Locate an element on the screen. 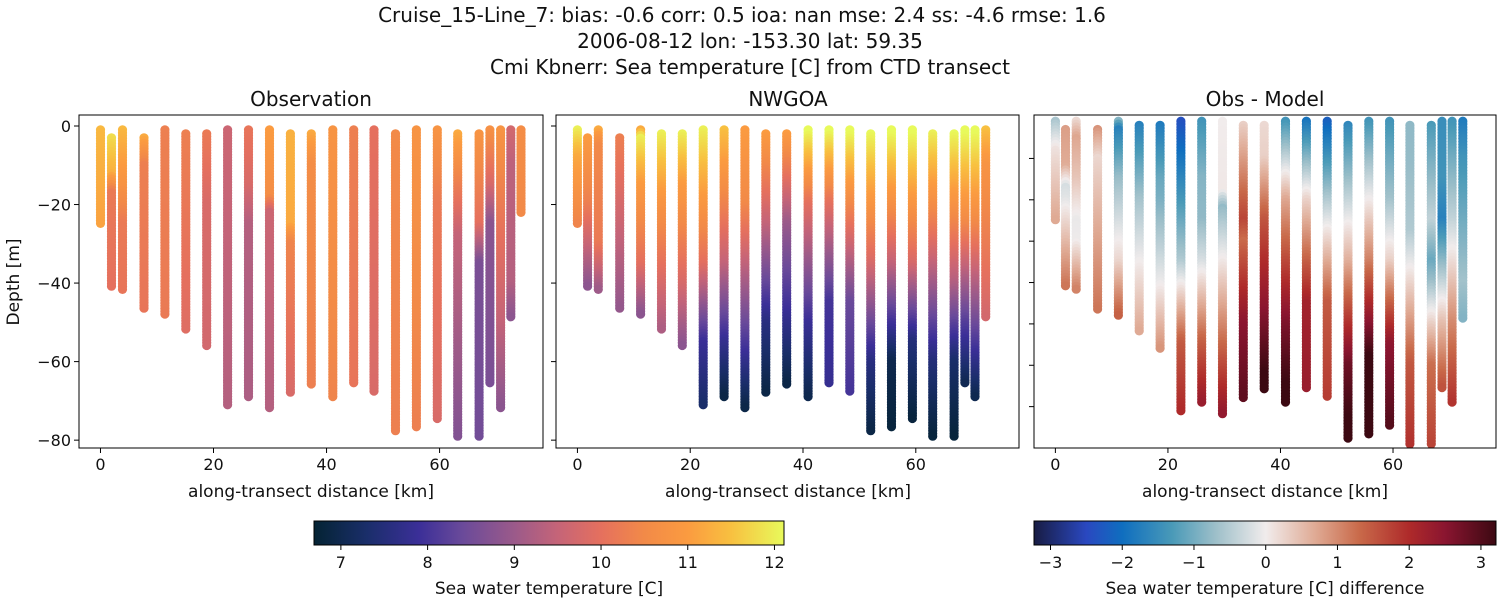  y-tick-label: −60 is located at coordinates (54, 362).